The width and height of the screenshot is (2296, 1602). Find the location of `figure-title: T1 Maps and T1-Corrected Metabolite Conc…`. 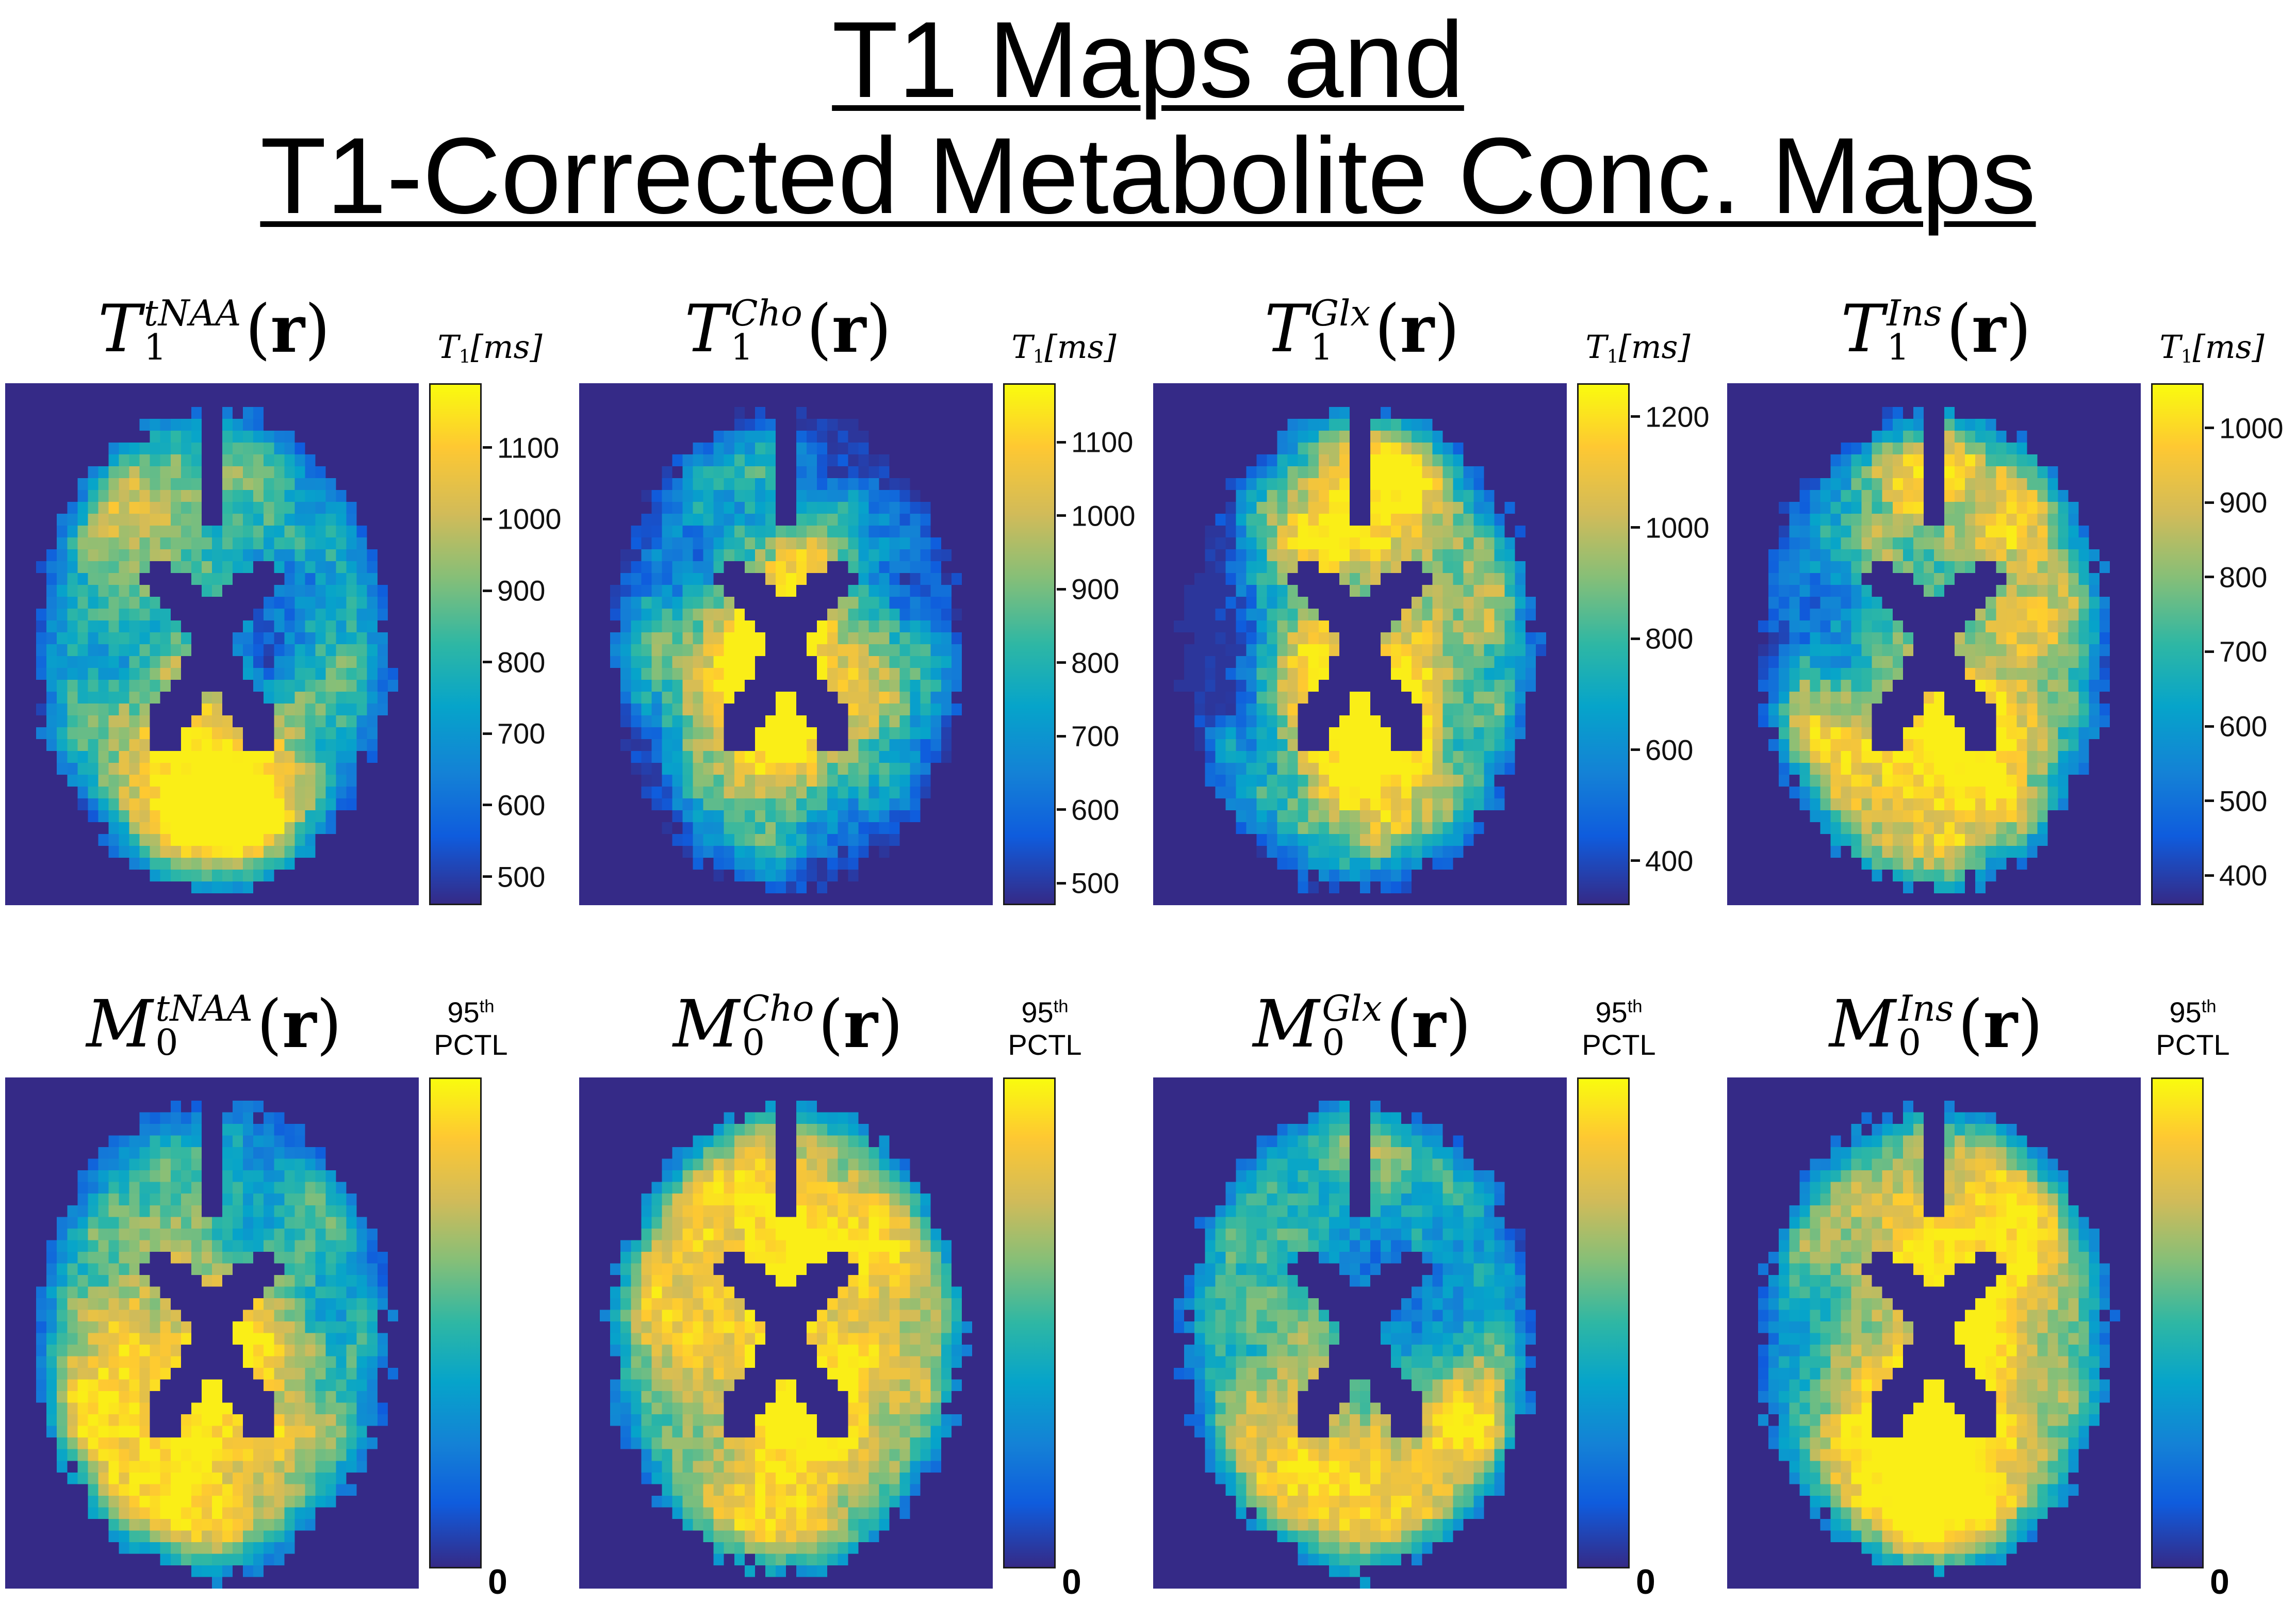

figure-title: T1 Maps and T1-Corrected Metabolite Conc… is located at coordinates (1148, 118).